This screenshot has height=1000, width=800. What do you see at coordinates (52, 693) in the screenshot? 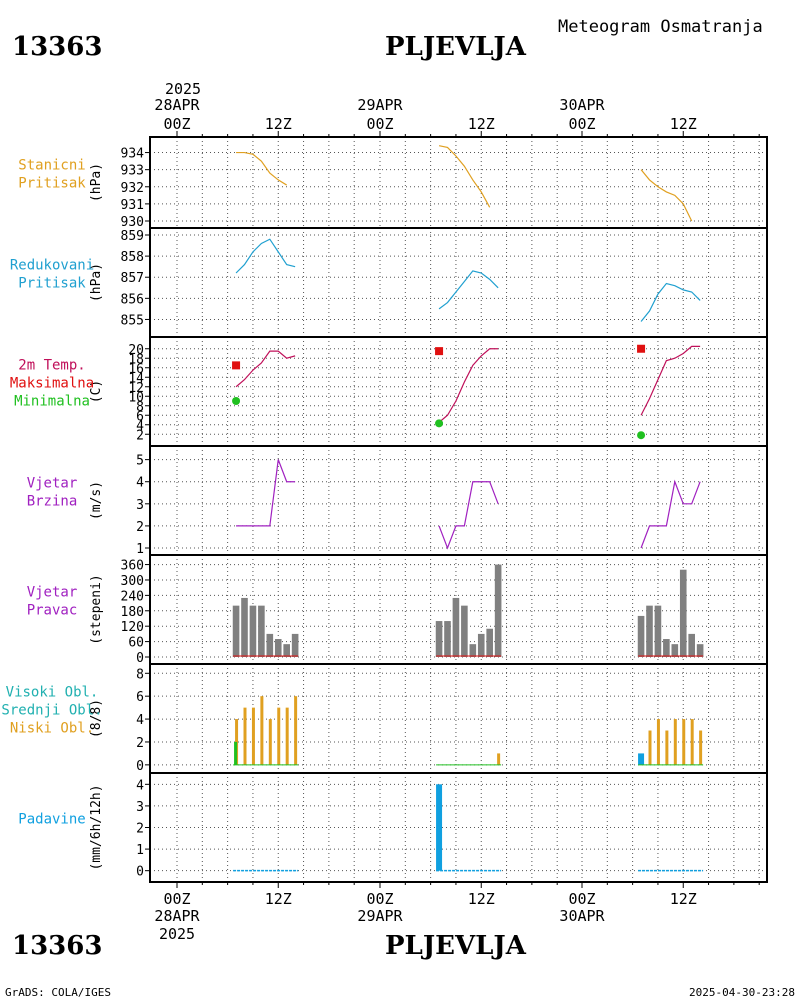
I see `panel-label: Visoki Obl.` at bounding box center [52, 693].